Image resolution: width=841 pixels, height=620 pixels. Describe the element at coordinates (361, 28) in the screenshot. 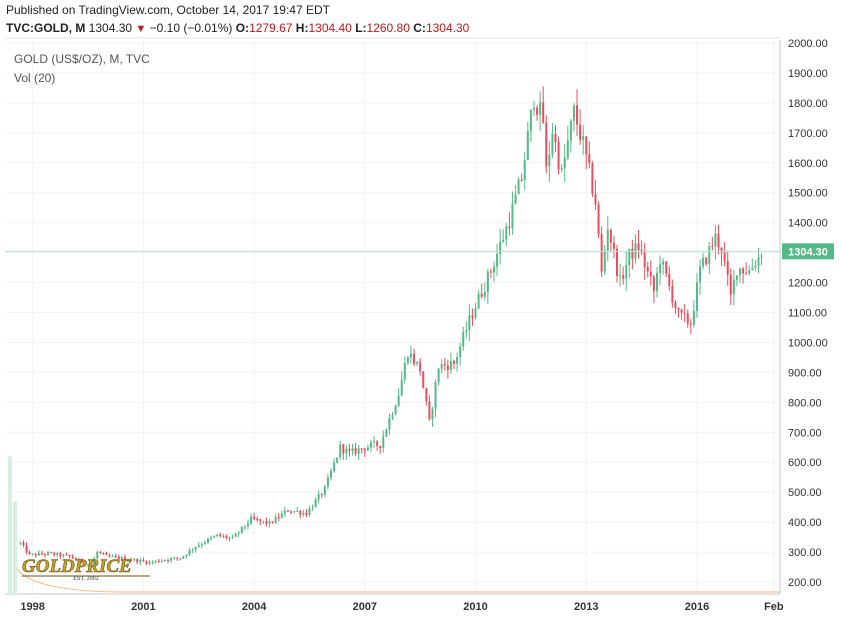

I see `low-label: L:` at that location.